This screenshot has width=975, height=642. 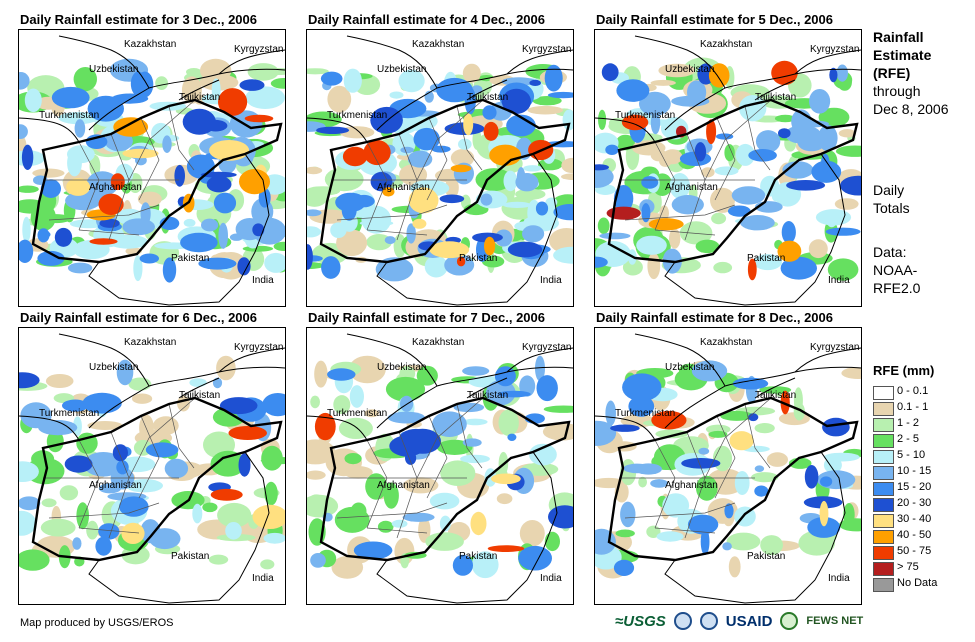 What do you see at coordinates (682, 621) in the screenshot?
I see `noaa-logo-icon` at bounding box center [682, 621].